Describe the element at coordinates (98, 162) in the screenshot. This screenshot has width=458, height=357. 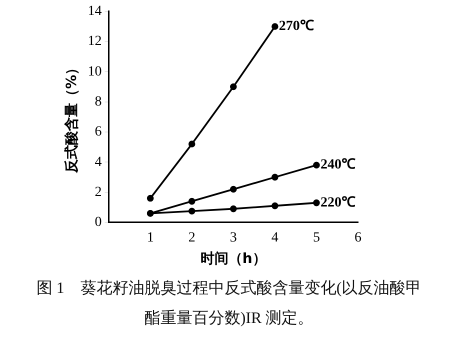
I see `y-tick-label: 4` at that location.